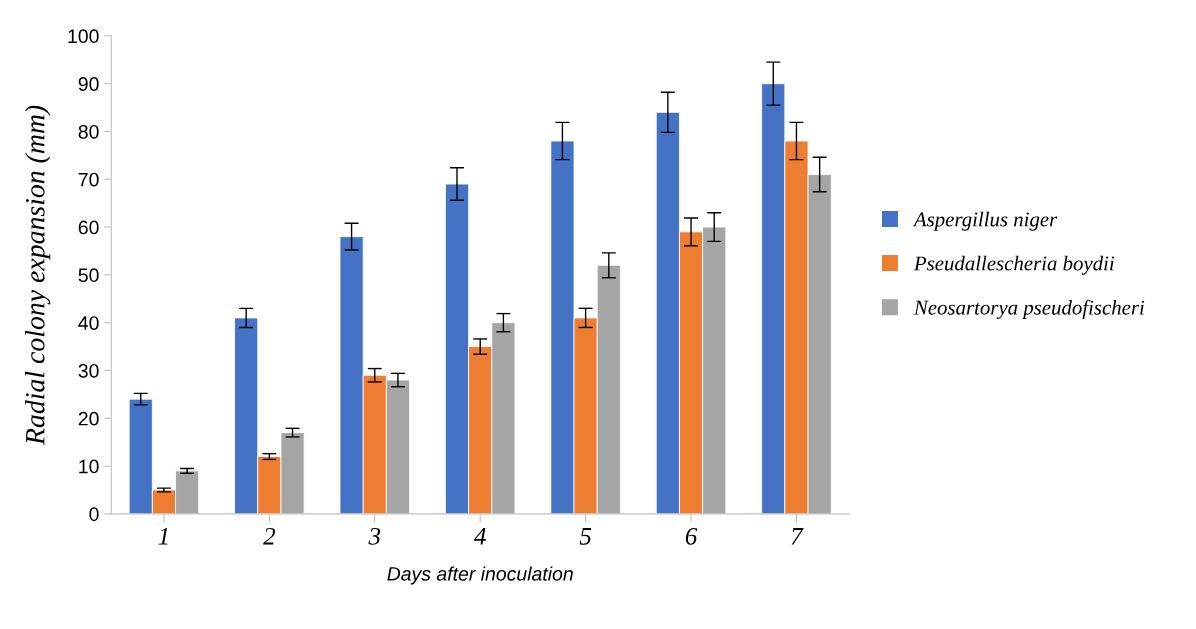  I want to click on x-tick-label: 6, so click(691, 536).